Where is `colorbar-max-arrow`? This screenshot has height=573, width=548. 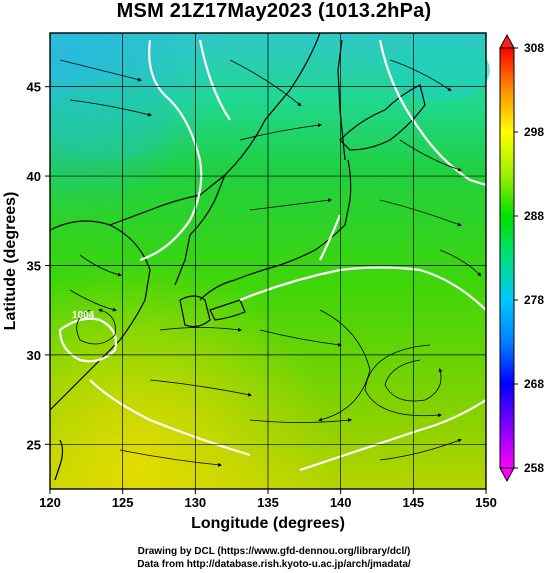 colorbar-max-arrow is located at coordinates (507, 41).